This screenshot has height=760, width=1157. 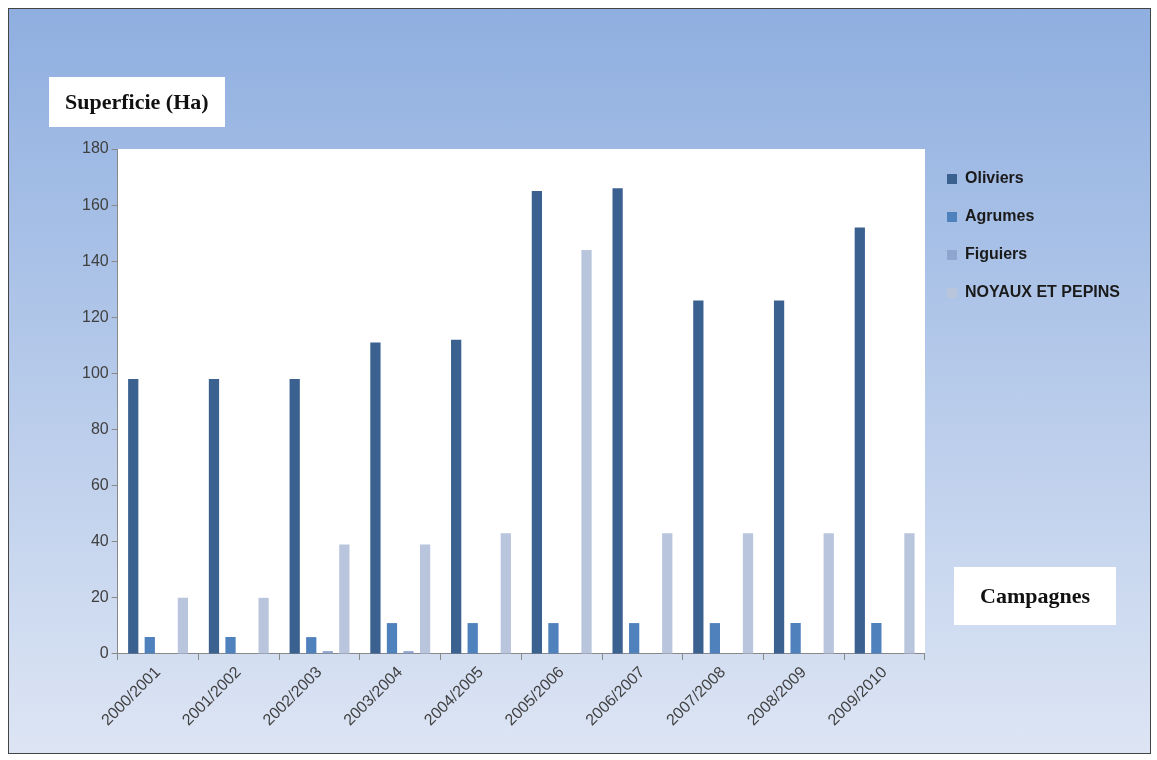 I want to click on y-axis-title: Superficie (Ha), so click(x=137, y=102).